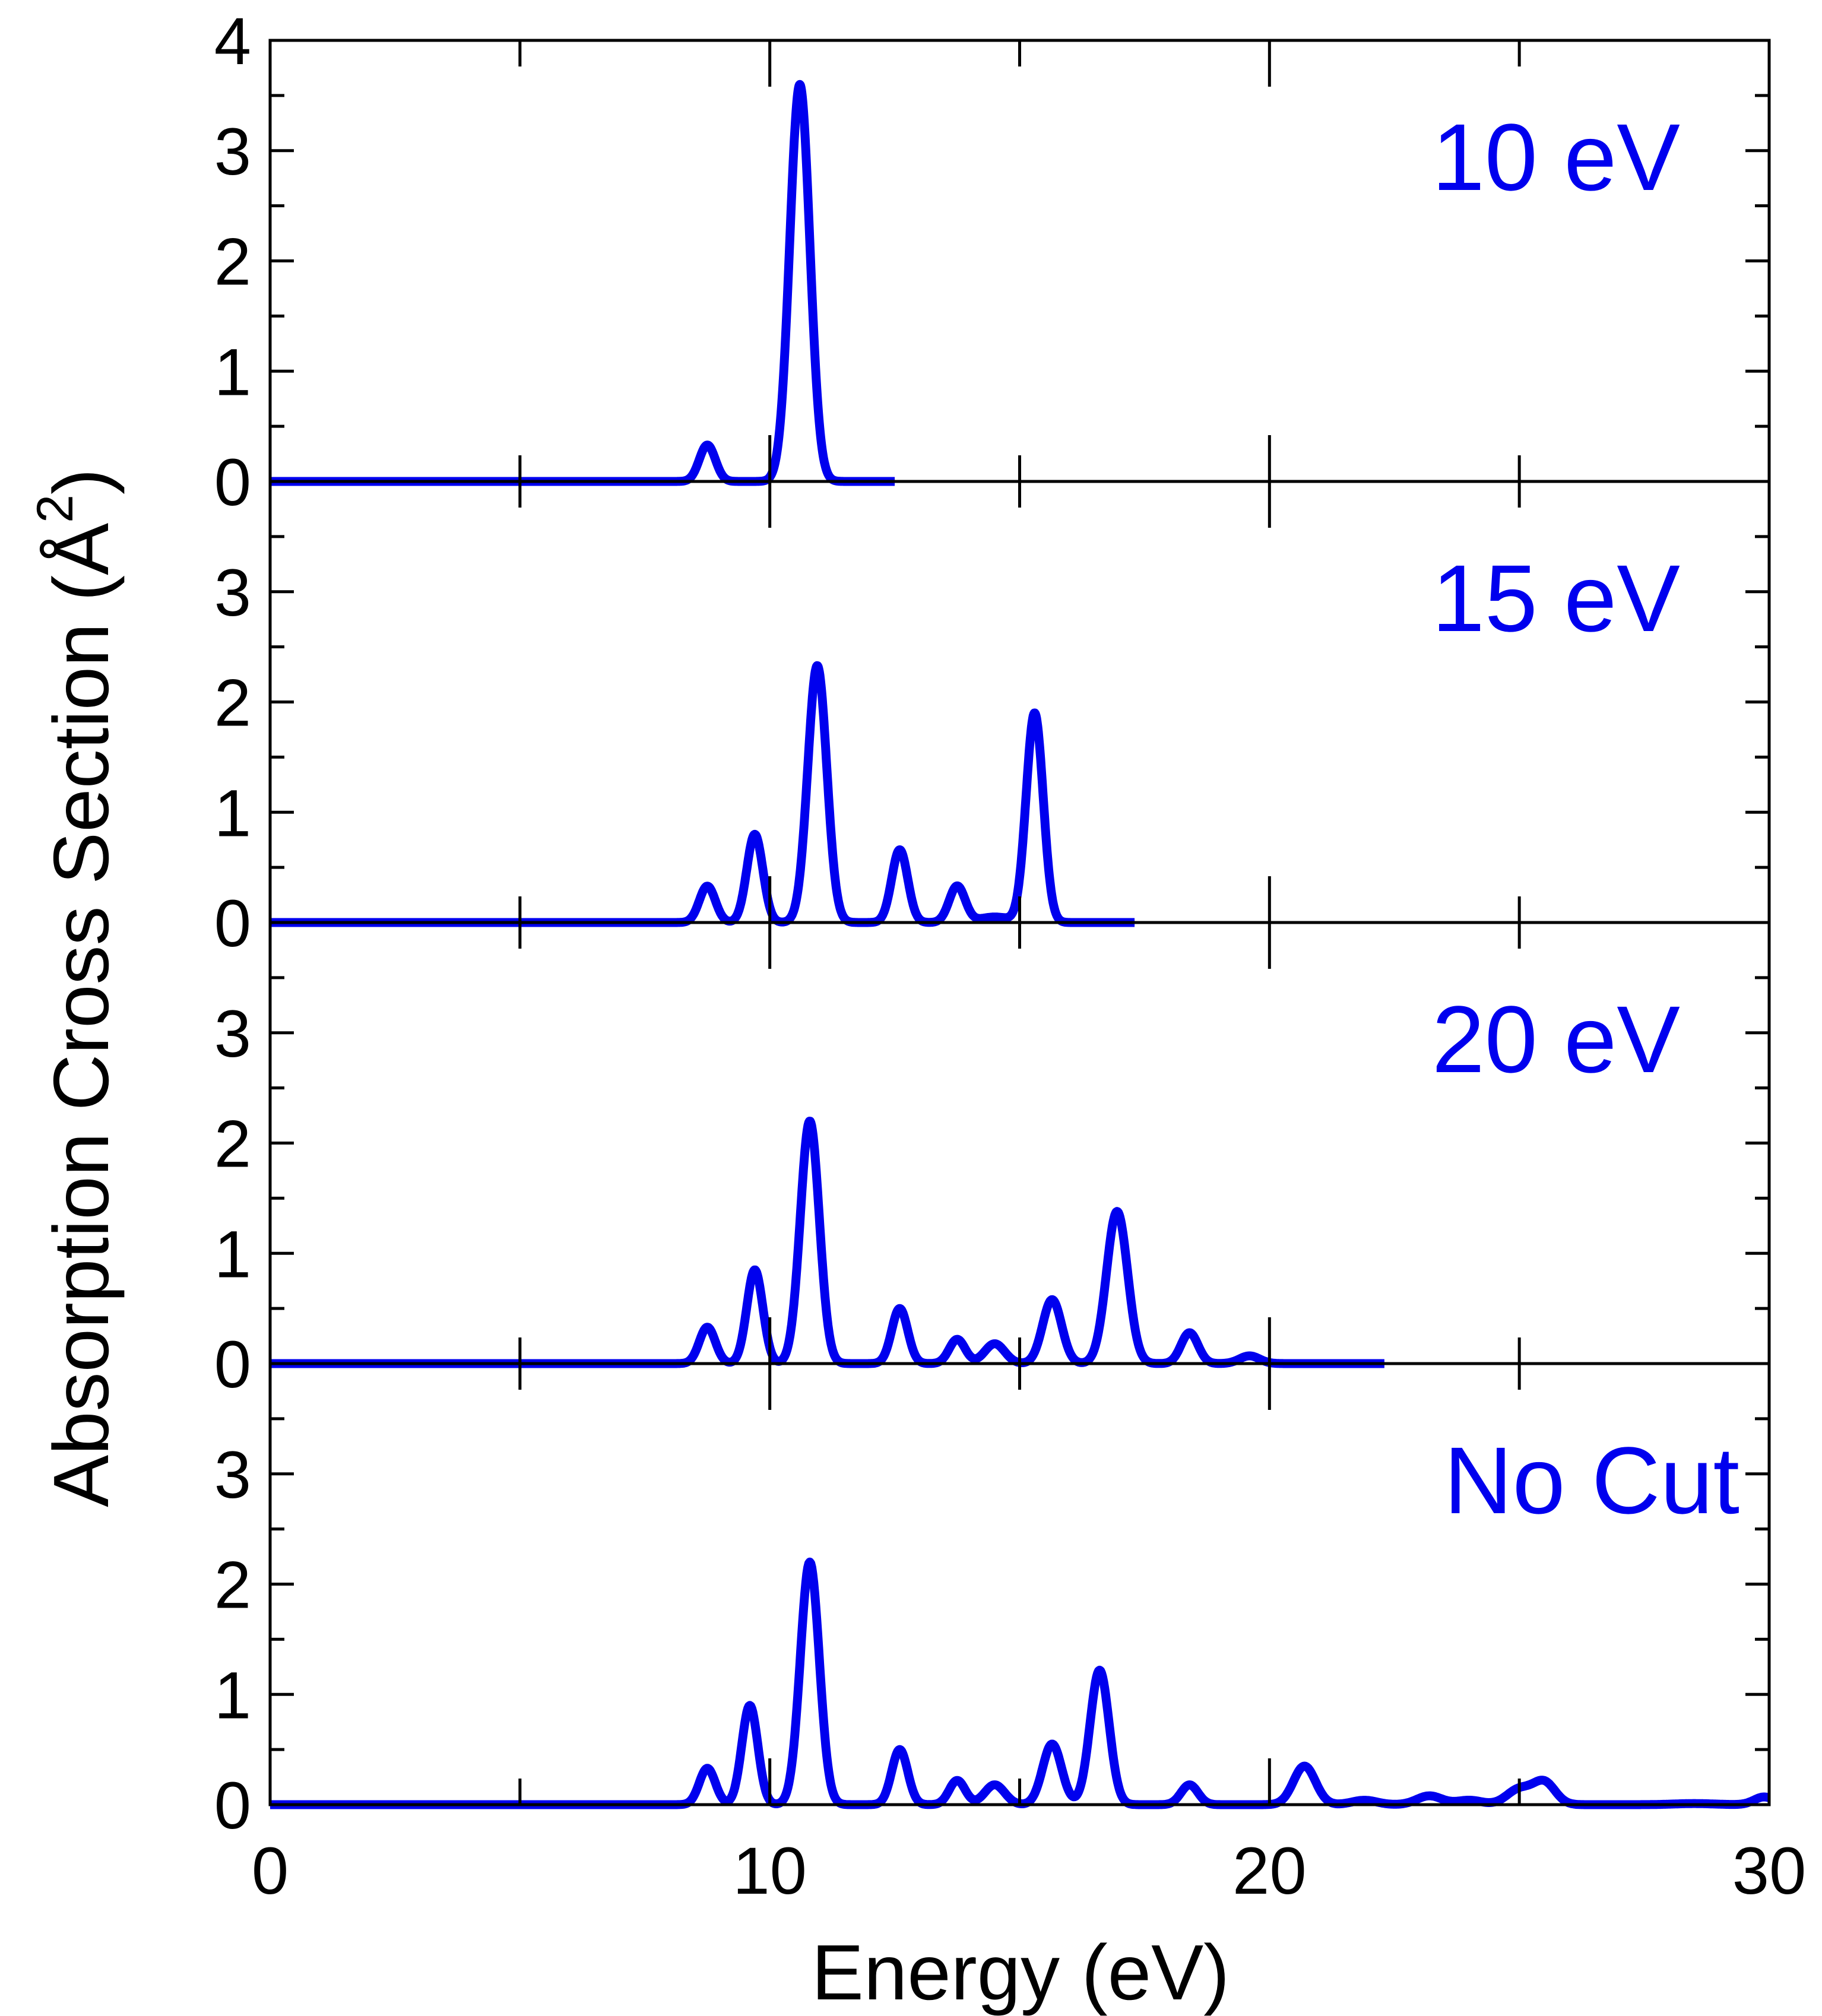 The height and width of the screenshot is (2016, 1822). I want to click on x-tick-label: 10, so click(770, 1871).